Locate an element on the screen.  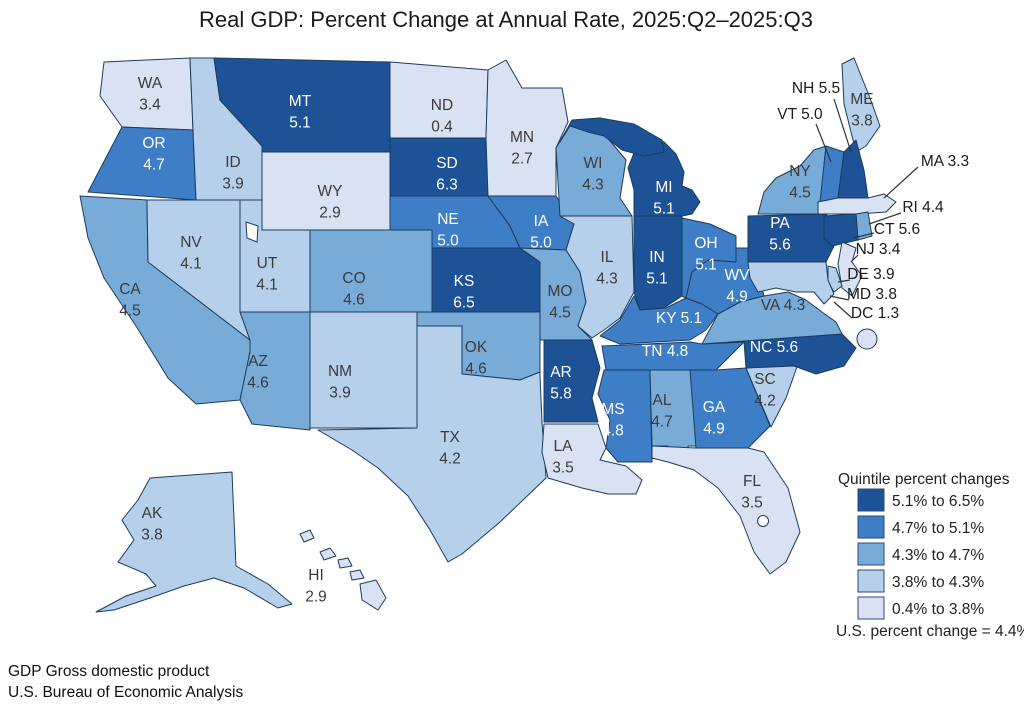
state-nm is located at coordinates (363, 370).